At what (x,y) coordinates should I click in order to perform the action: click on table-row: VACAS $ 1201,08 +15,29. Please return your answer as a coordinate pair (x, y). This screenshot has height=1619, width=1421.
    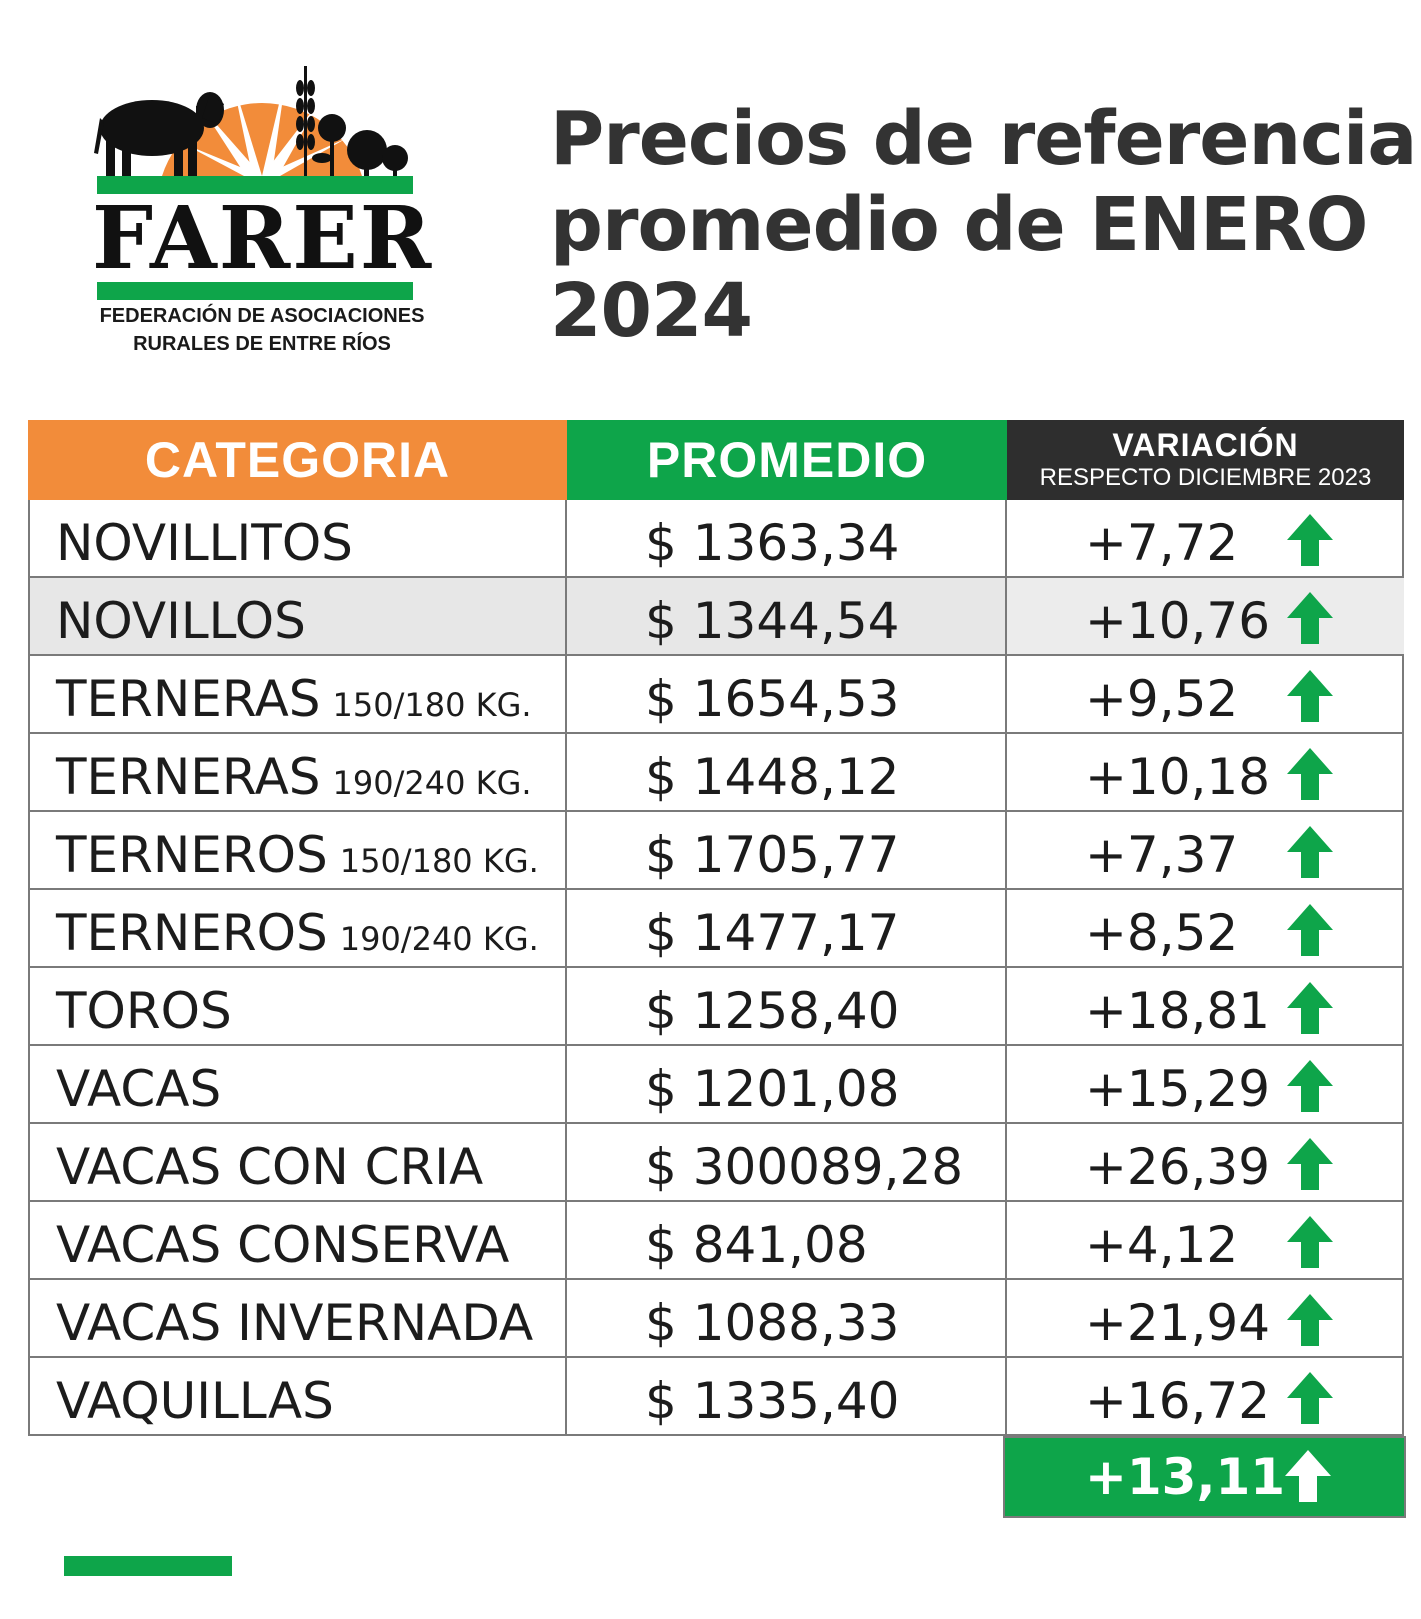
    Looking at the image, I should click on (716, 1085).